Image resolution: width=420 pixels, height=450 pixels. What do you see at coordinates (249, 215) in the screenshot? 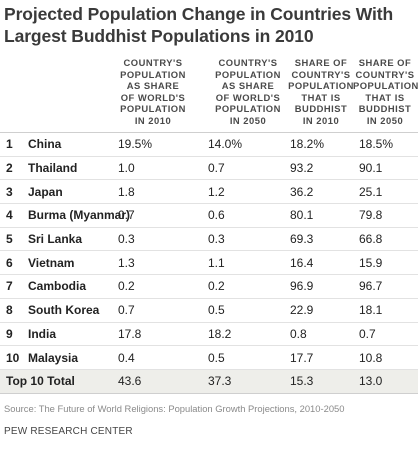
I see `value-cell: 0.6` at bounding box center [249, 215].